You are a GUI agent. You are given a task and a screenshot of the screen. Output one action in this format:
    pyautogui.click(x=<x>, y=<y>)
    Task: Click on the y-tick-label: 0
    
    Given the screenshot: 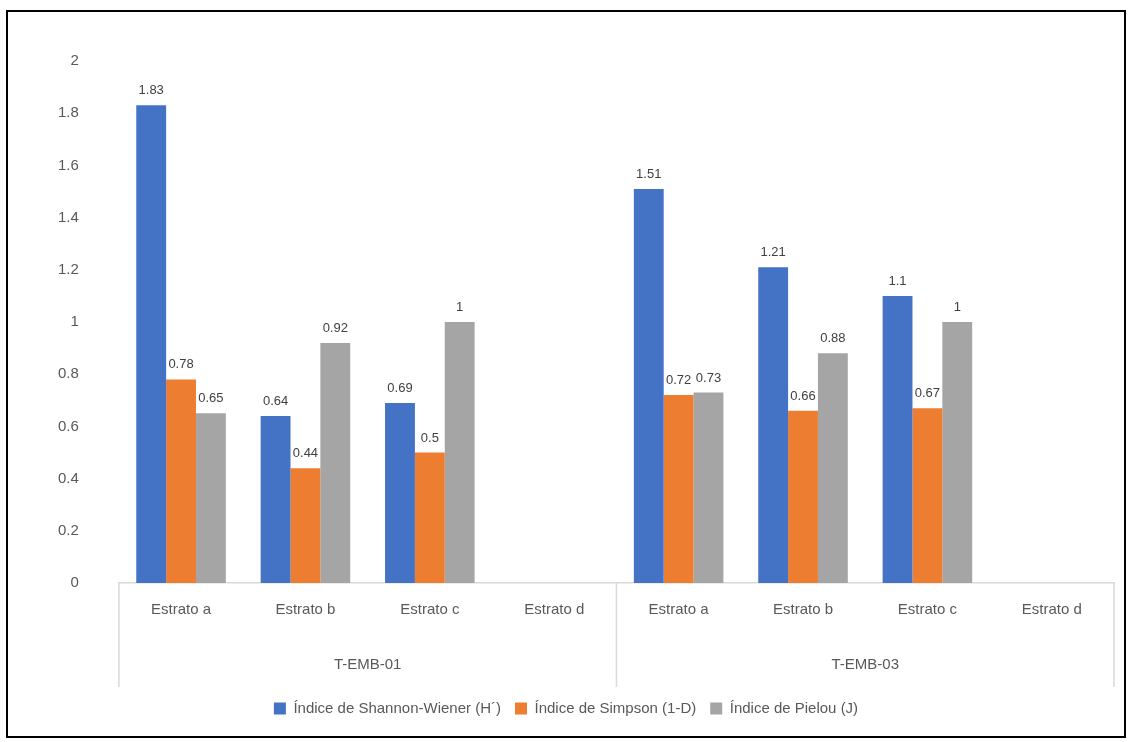 What is the action you would take?
    pyautogui.click(x=74, y=582)
    